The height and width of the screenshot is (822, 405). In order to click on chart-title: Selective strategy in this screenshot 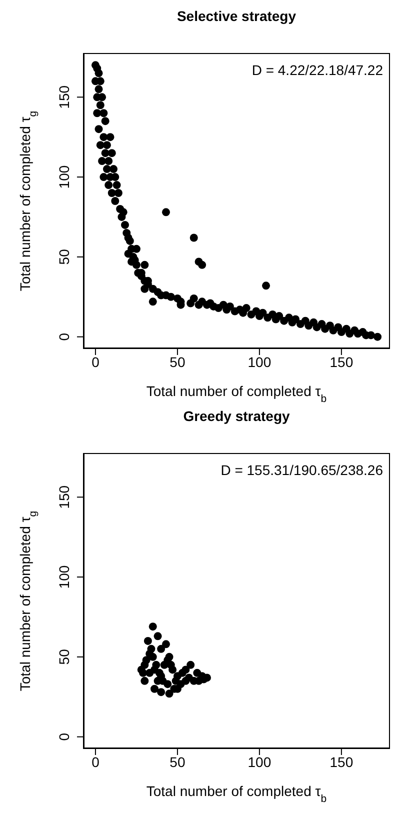, I will do `click(237, 16)`.